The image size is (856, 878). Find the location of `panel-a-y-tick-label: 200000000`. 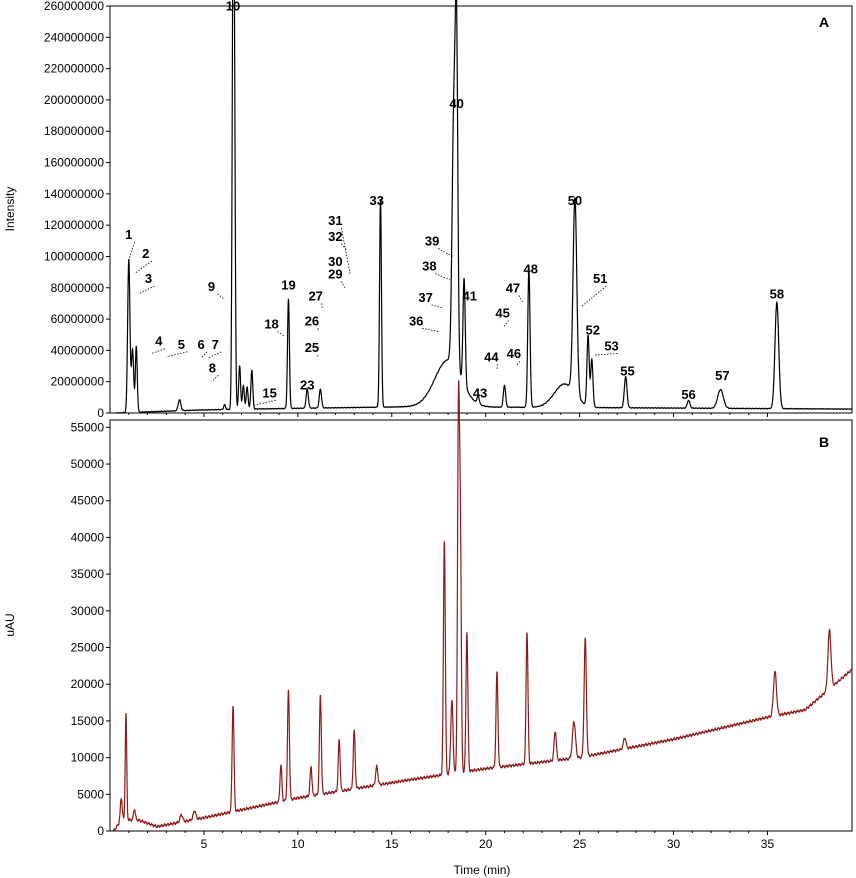

panel-a-y-tick-label: 200000000 is located at coordinates (74, 100).